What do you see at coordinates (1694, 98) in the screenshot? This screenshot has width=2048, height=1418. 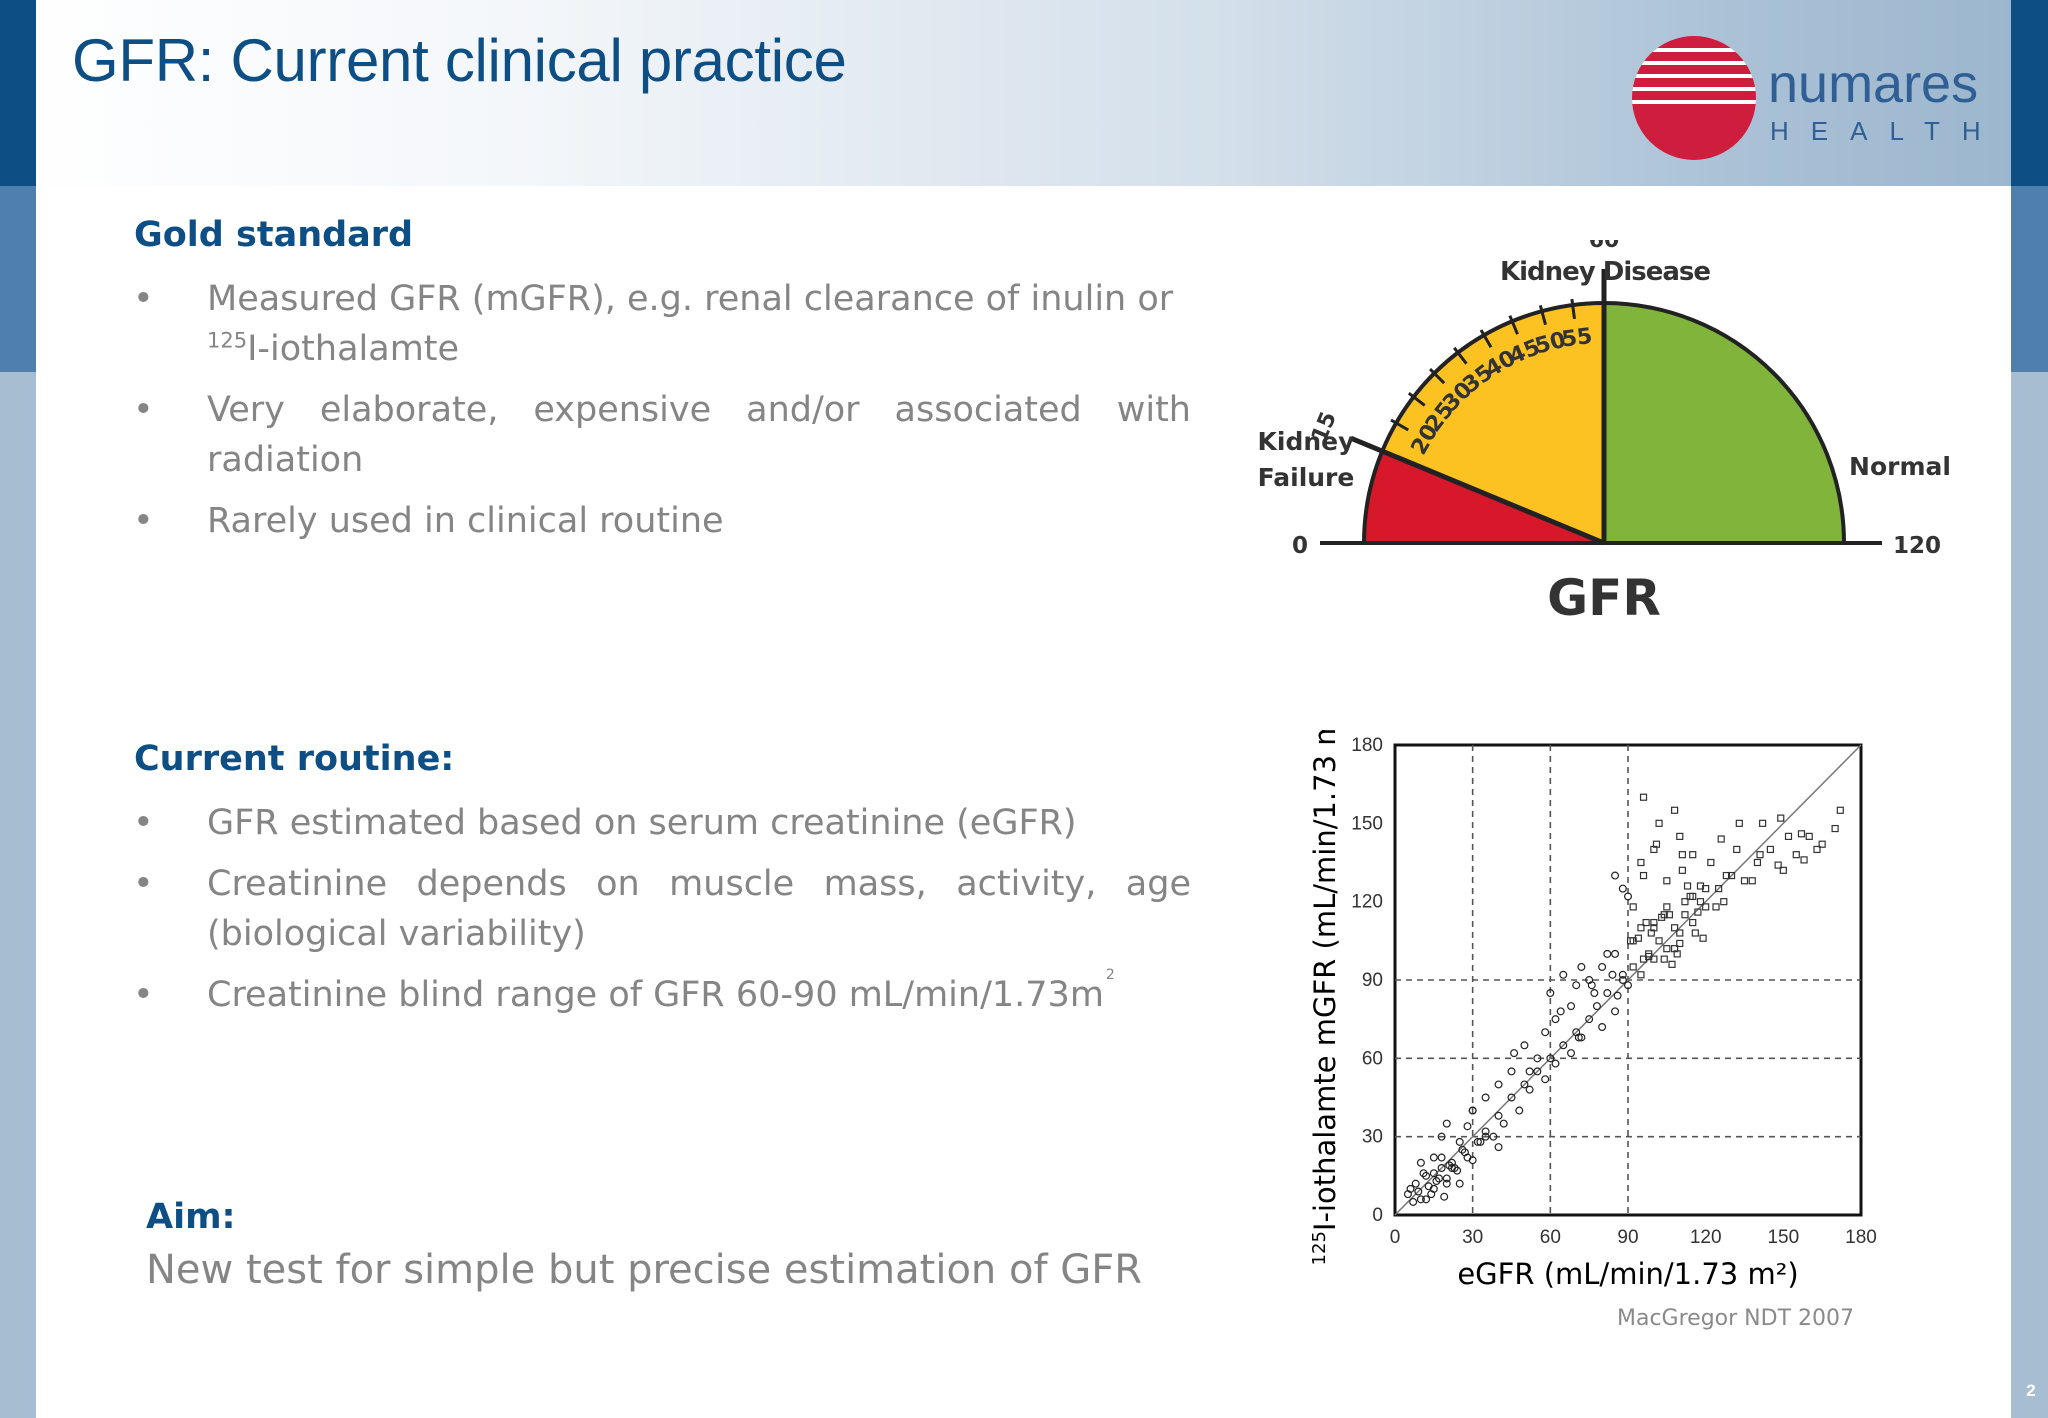 I see `logo-mark` at bounding box center [1694, 98].